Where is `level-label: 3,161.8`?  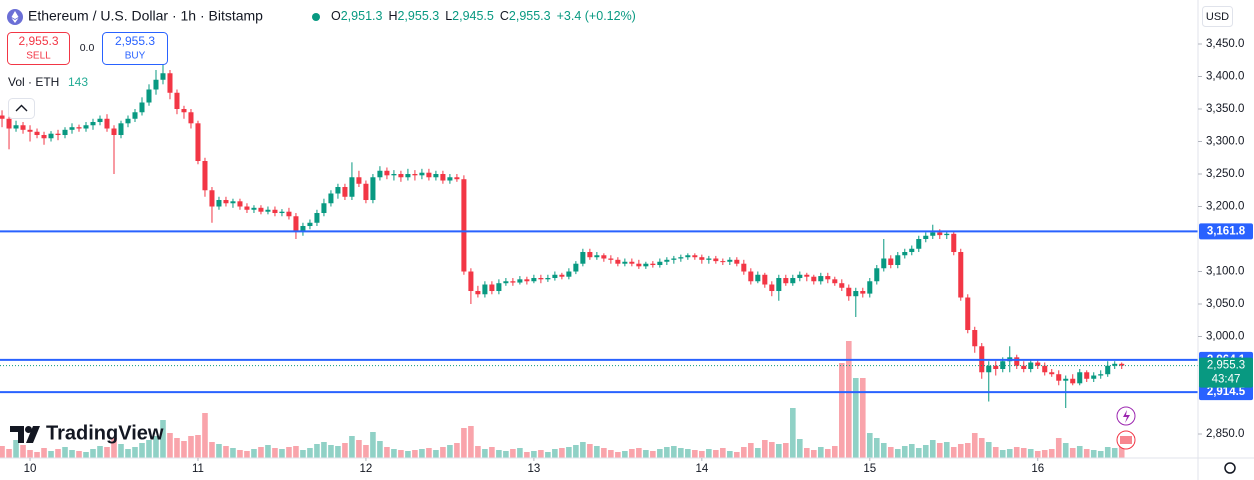
level-label: 3,161.8 is located at coordinates (1226, 231).